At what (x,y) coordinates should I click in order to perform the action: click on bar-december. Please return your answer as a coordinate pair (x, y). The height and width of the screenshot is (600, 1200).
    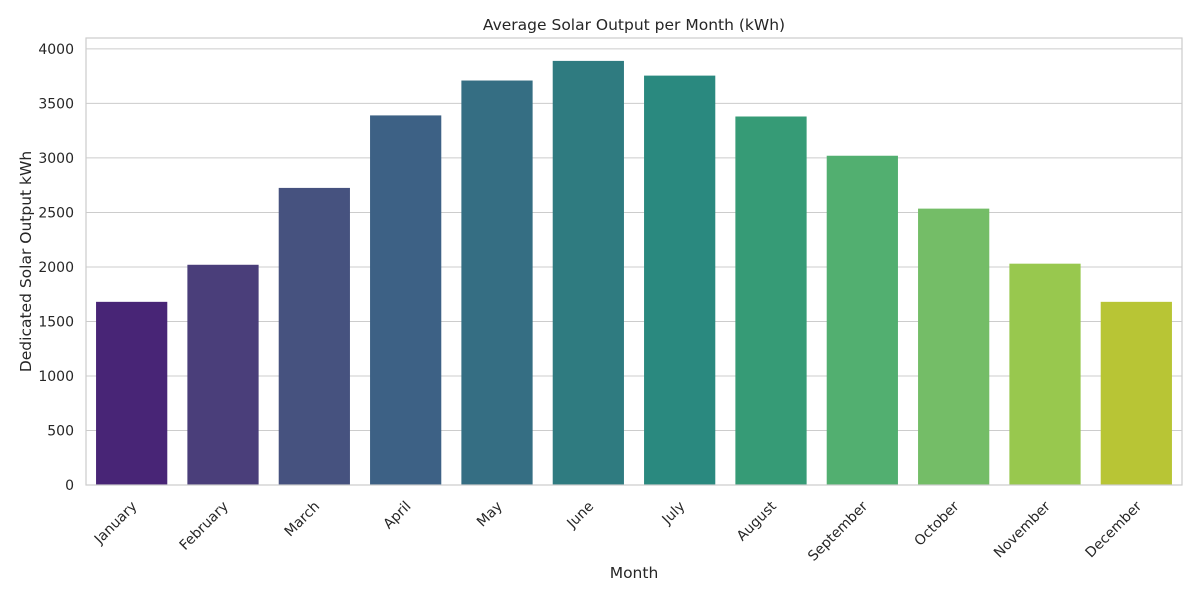
    Looking at the image, I should click on (1136, 393).